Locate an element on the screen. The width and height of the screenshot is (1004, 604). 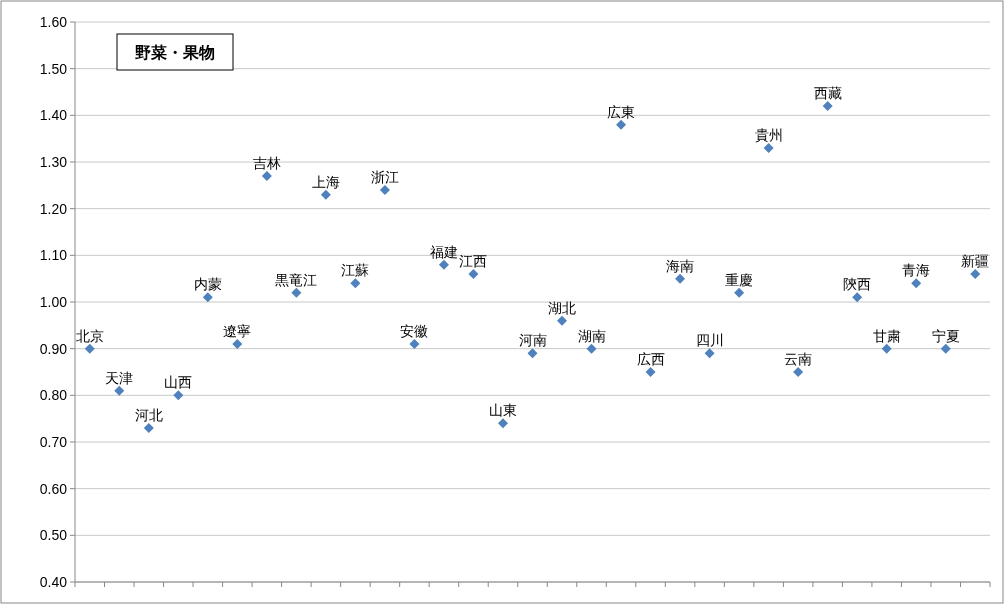
y-tick-label: 0.50 is located at coordinates (53, 535).